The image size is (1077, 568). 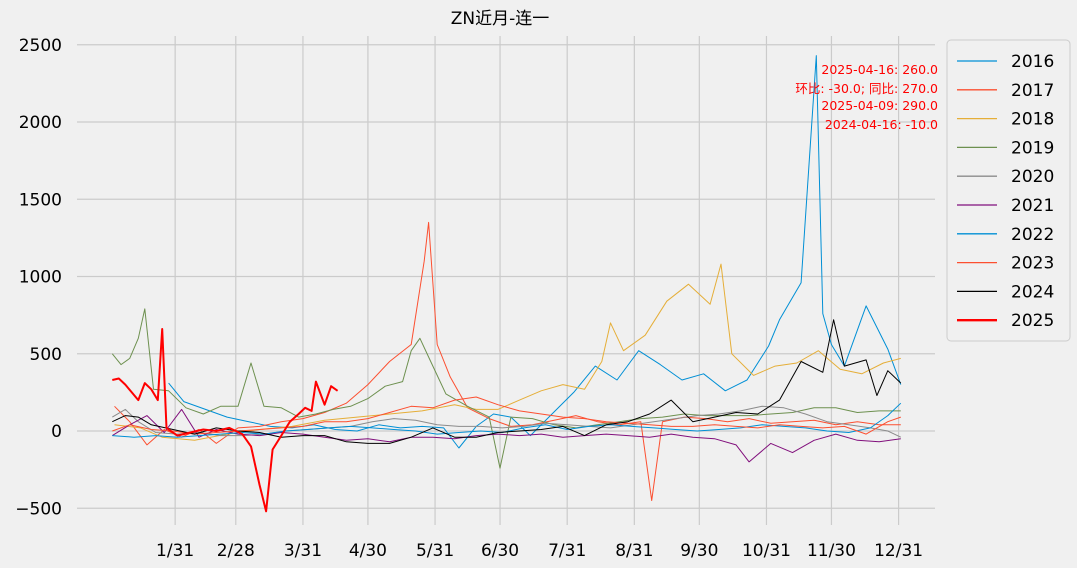 I want to click on y-tick-label: 1500, so click(x=40, y=200).